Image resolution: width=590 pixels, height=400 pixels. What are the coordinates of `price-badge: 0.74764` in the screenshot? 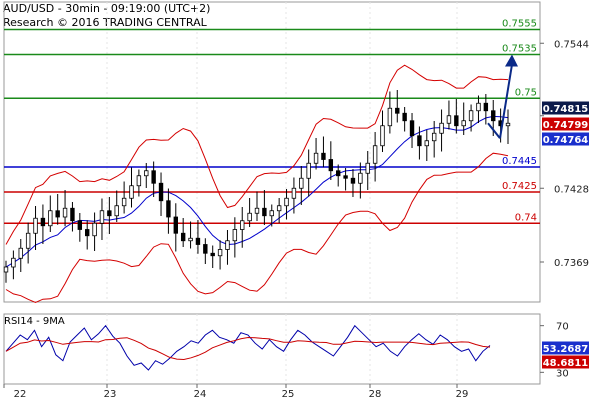 It's located at (566, 140).